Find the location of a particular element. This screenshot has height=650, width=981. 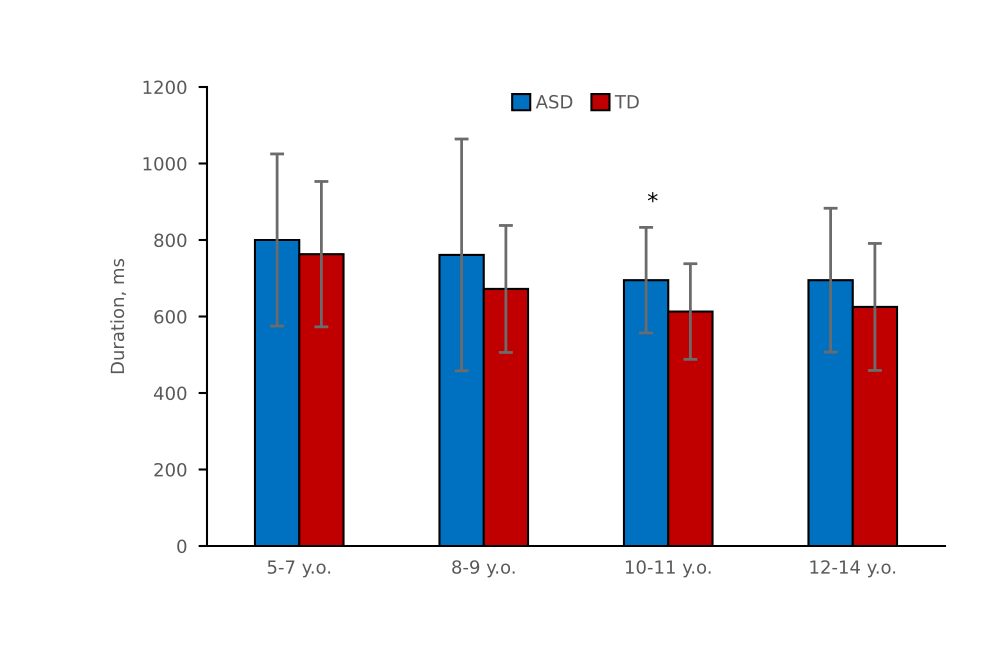

y-tick-label: 0 is located at coordinates (181, 546).